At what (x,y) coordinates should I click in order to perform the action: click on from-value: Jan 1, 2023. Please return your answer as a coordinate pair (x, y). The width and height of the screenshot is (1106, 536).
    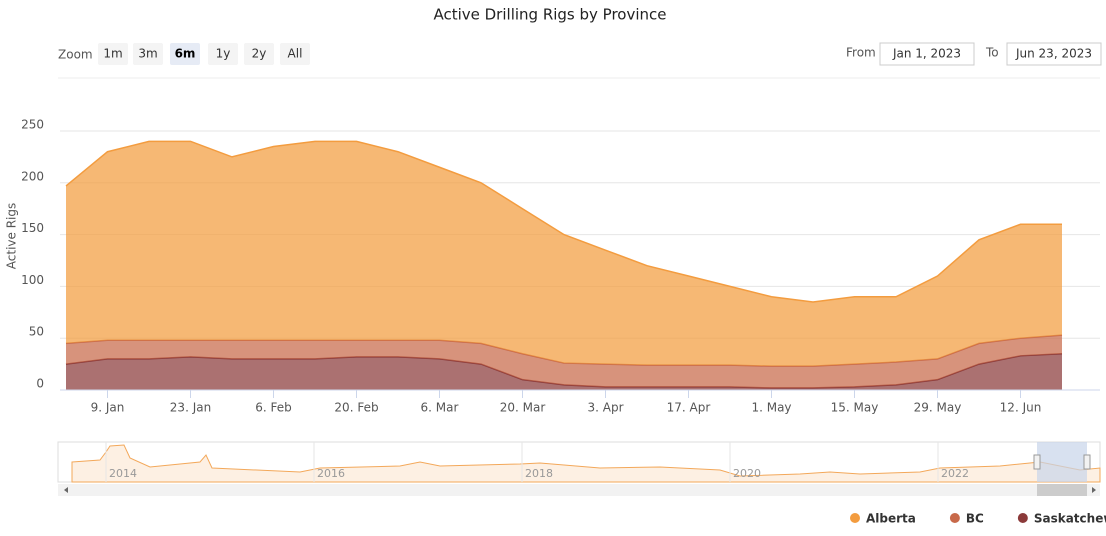
    Looking at the image, I should click on (926, 54).